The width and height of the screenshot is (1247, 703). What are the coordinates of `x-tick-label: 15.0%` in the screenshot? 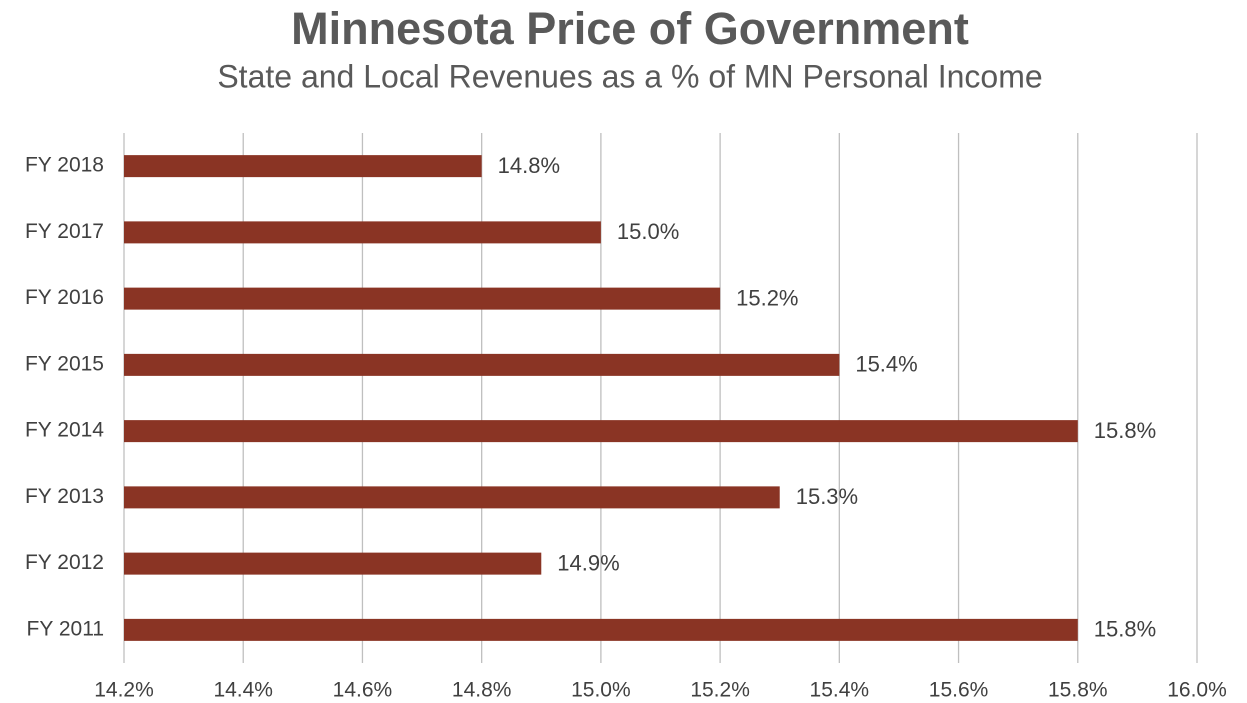 It's located at (601, 690).